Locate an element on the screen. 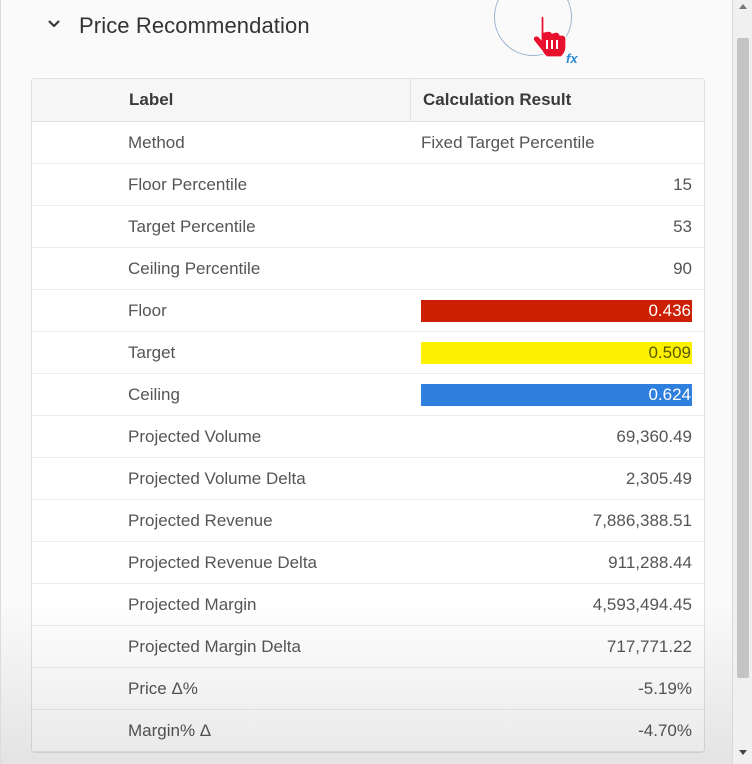 The height and width of the screenshot is (764, 752). column-header-label: Label is located at coordinates (151, 99).